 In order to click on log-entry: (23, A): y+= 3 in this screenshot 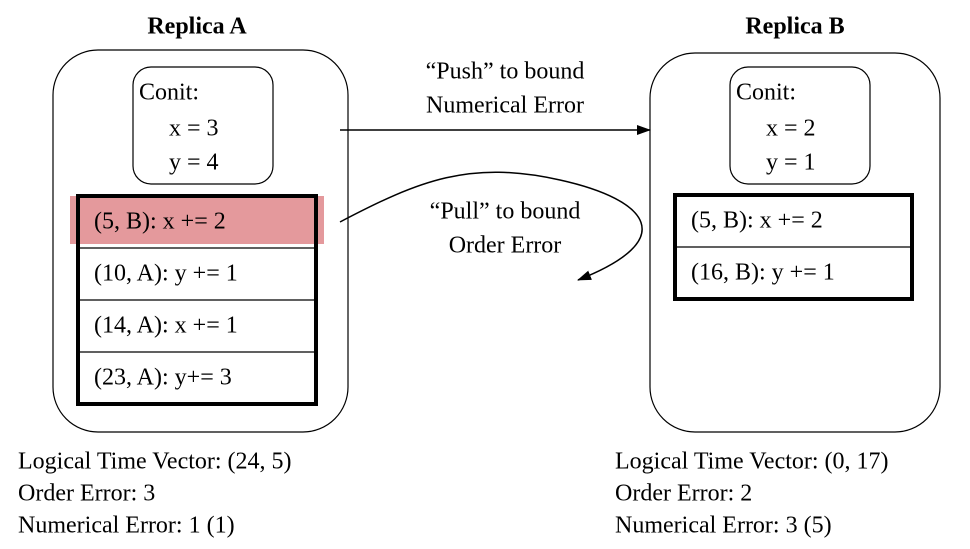, I will do `click(163, 378)`.